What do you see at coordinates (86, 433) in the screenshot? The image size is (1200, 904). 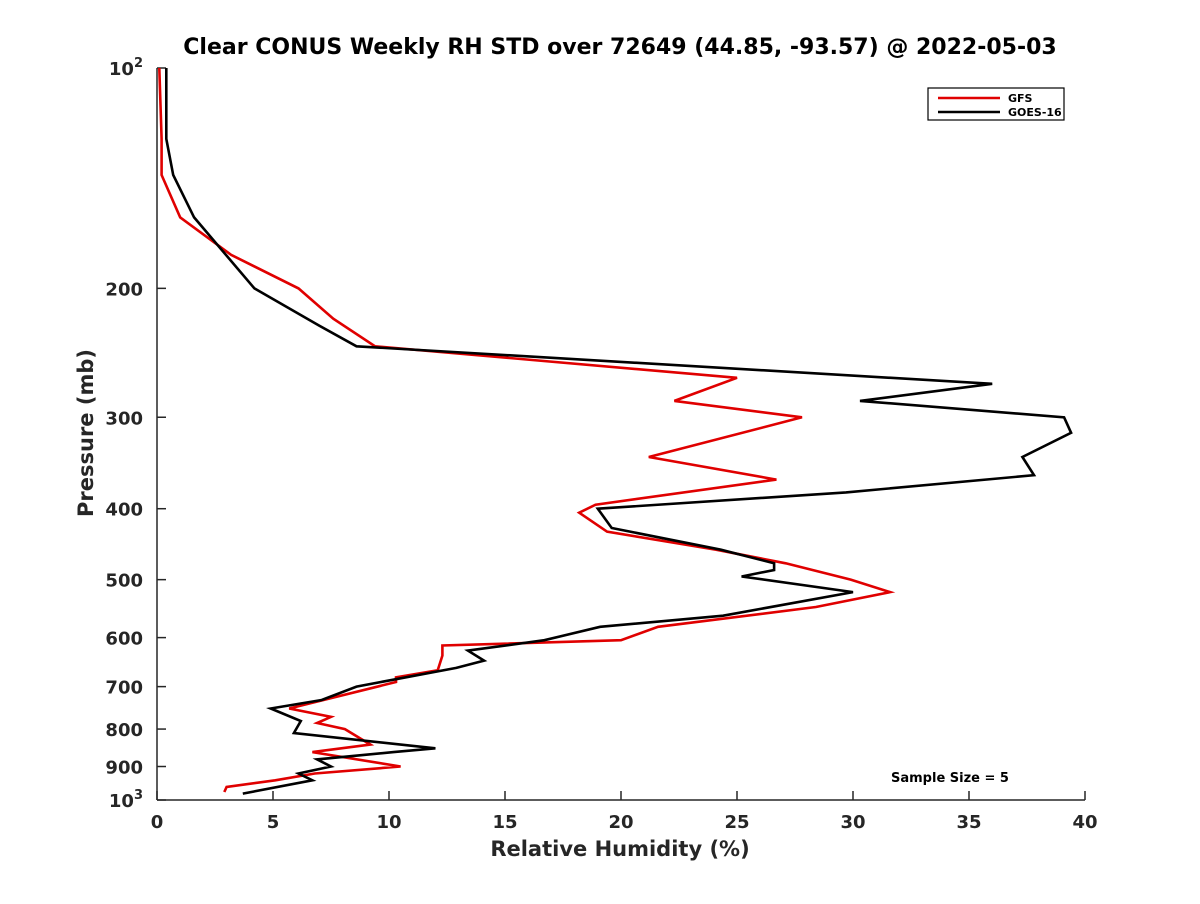 I see `y-axis-label: Pressure (mb)` at bounding box center [86, 433].